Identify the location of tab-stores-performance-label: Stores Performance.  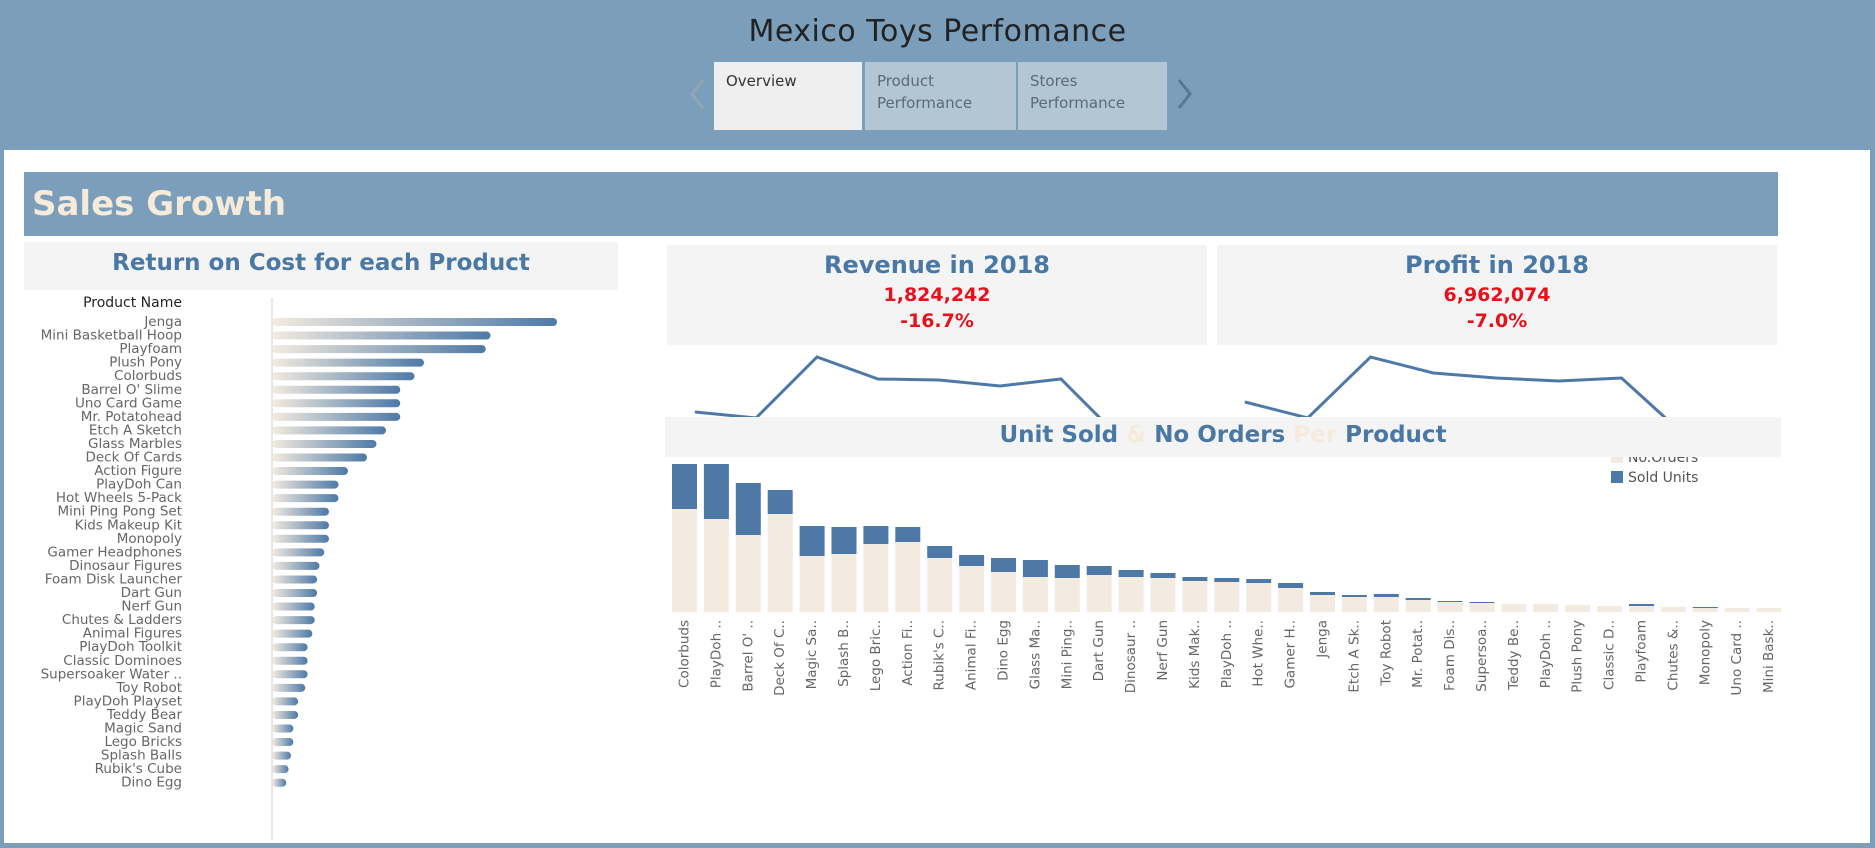
(1078, 92).